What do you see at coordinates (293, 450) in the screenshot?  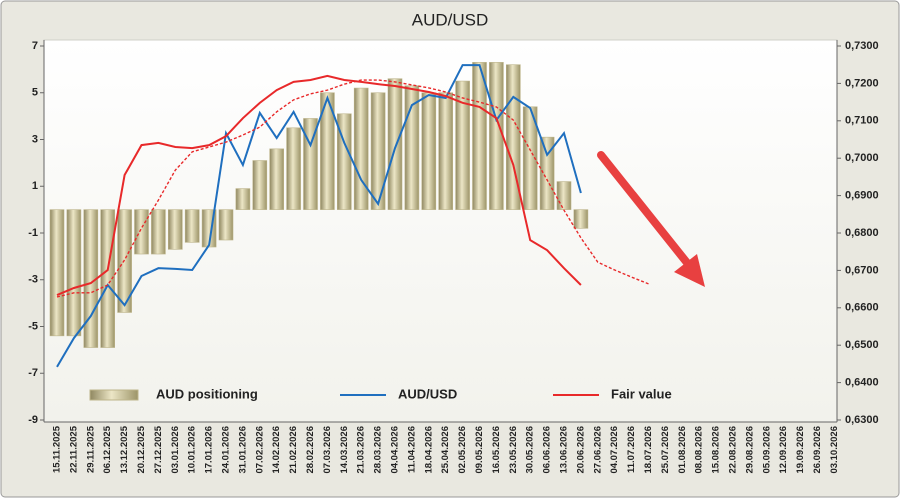 I see `x-tick-label: 21.02.2026` at bounding box center [293, 450].